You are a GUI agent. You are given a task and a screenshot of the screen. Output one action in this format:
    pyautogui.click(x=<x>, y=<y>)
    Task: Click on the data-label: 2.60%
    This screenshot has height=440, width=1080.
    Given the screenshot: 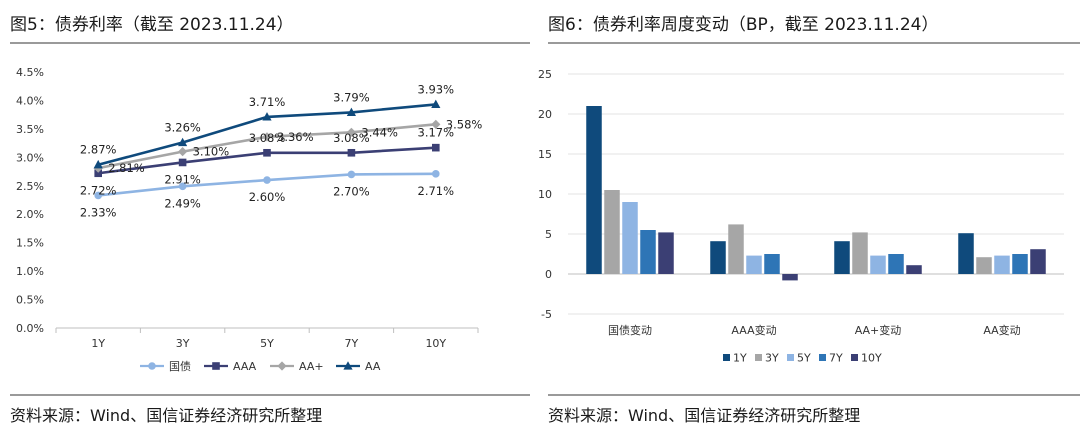 What is the action you would take?
    pyautogui.click(x=267, y=197)
    